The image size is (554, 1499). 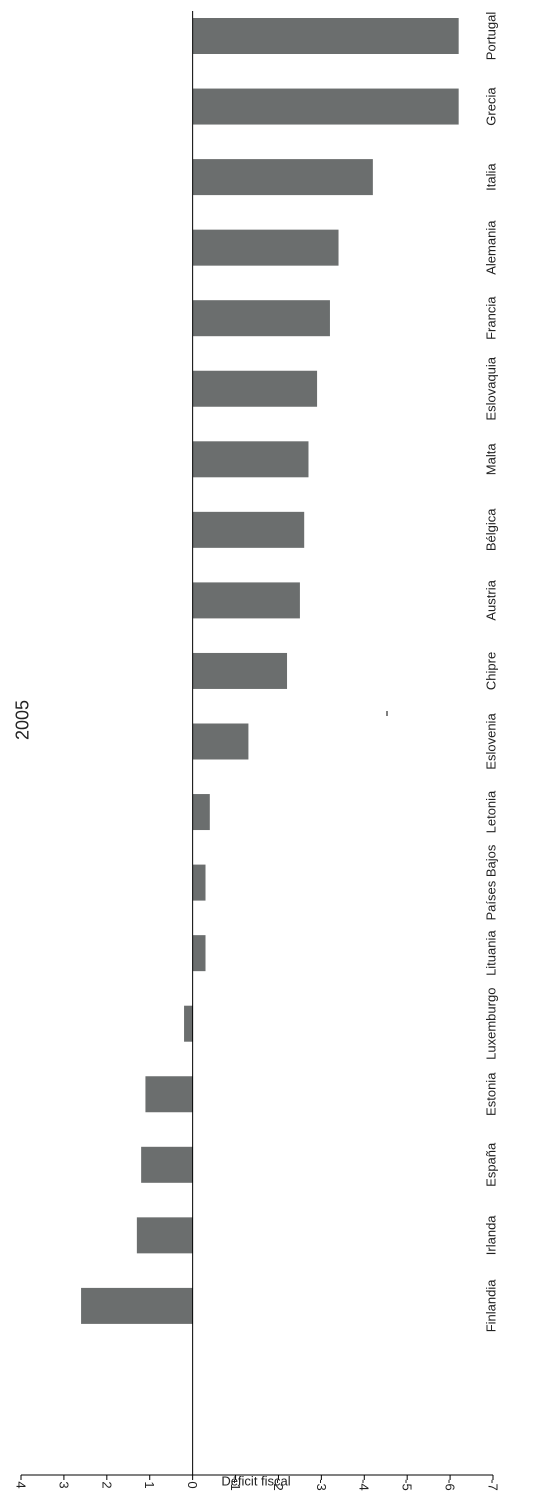 I want to click on category-label-6: Malta, so click(x=491, y=459).